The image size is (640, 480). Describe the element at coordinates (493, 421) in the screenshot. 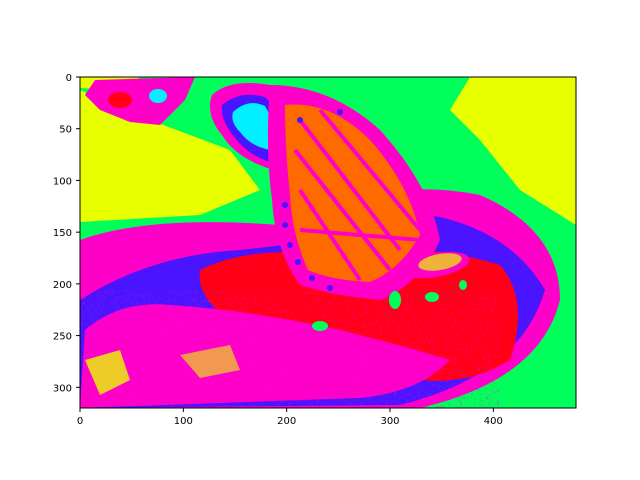

I see `x-tick-label: 400` at that location.